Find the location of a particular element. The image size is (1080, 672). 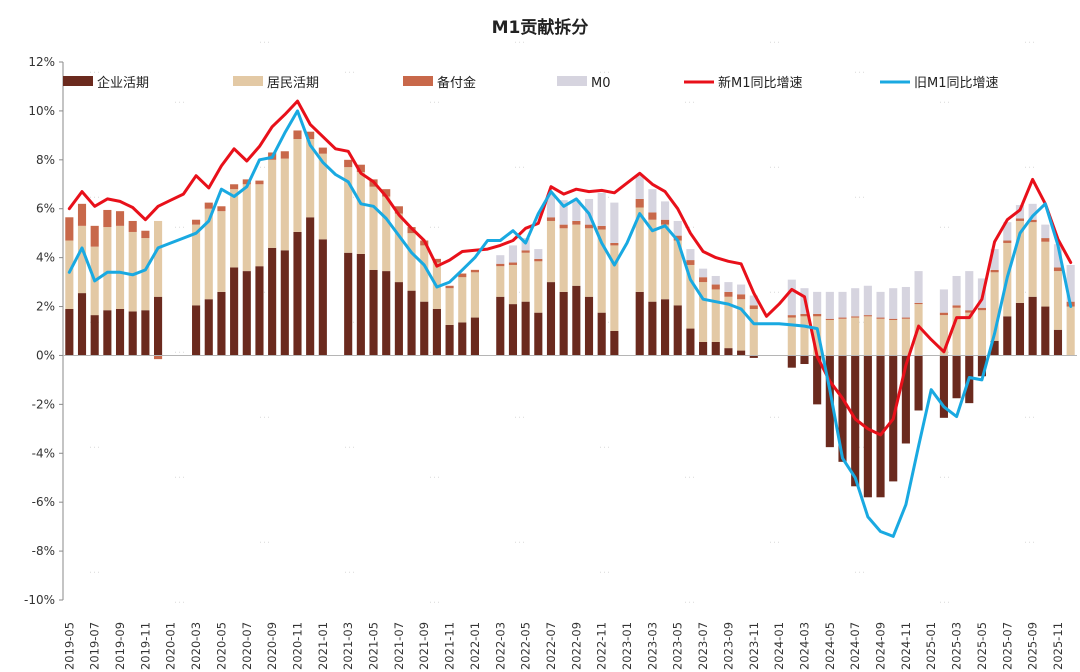

bar-备付金-2021-12 is located at coordinates (462, 275).